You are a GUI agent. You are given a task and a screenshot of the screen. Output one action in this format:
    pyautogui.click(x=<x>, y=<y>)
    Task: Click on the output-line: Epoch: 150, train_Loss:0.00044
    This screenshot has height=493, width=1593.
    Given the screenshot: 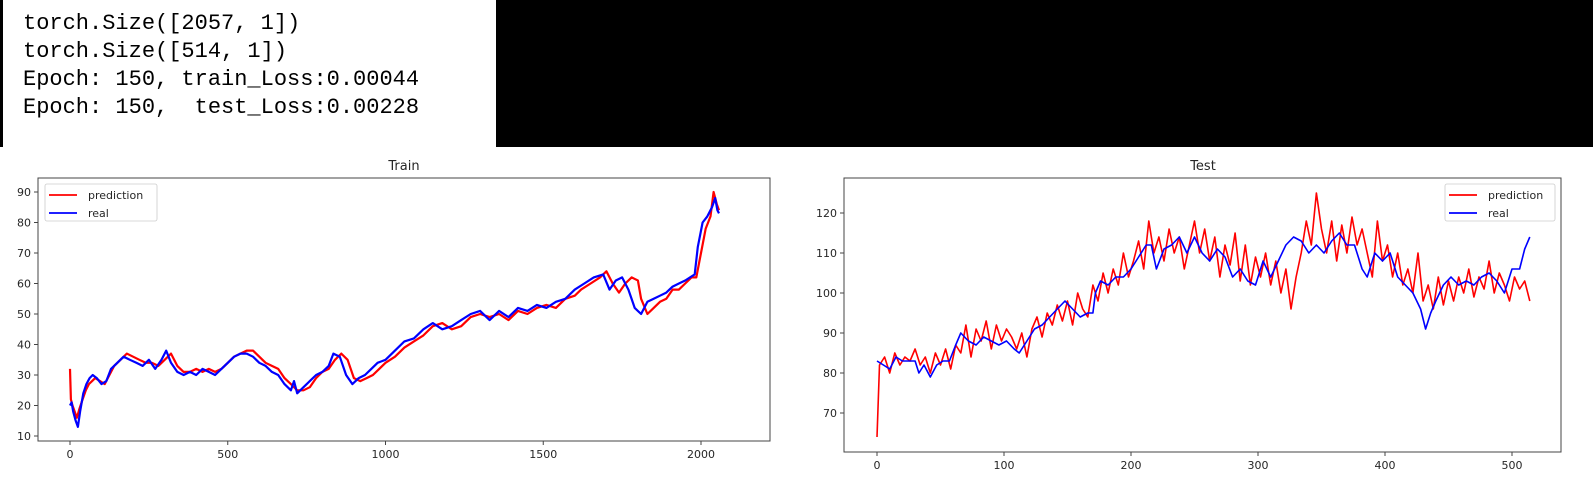 What is the action you would take?
    pyautogui.click(x=221, y=79)
    